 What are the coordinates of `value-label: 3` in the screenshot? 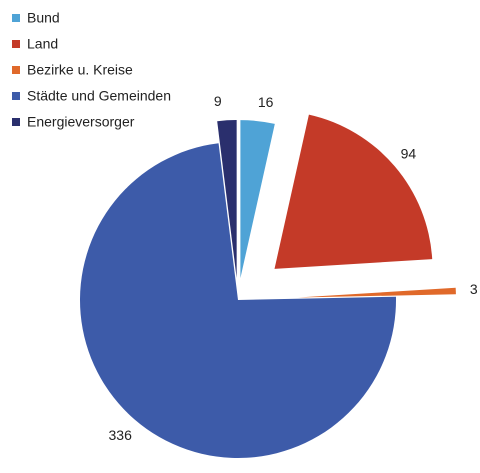 It's located at (474, 289).